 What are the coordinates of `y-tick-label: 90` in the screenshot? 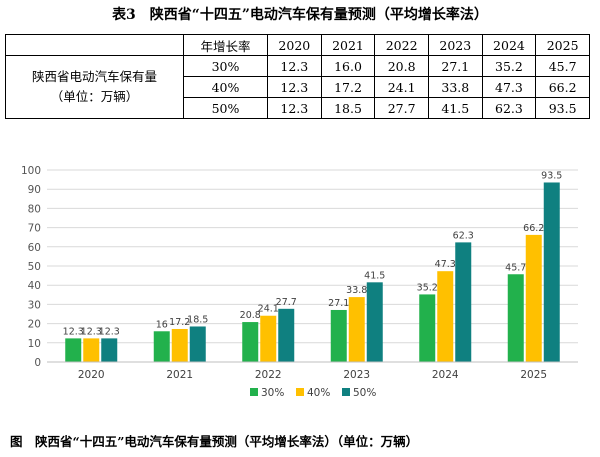 It's located at (34, 190).